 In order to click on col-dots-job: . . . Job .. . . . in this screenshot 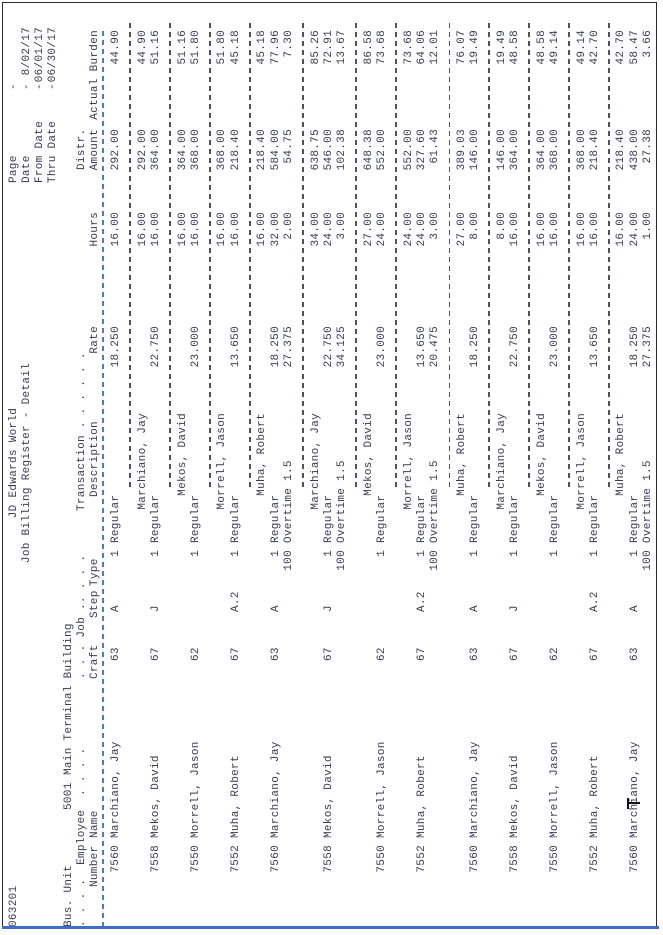, I will do `click(82, 616)`.